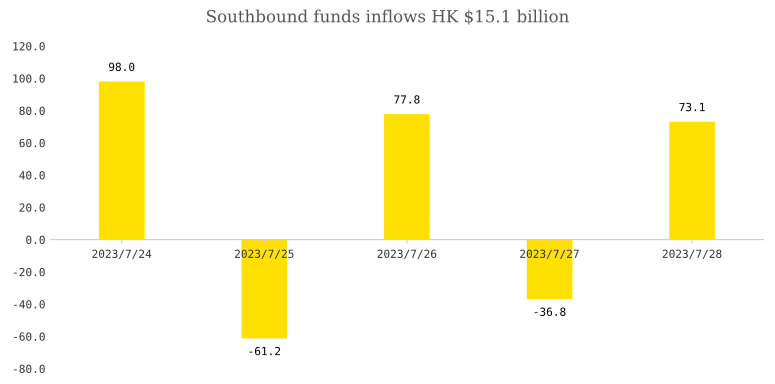 Image resolution: width=775 pixels, height=384 pixels. Describe the element at coordinates (32, 175) in the screenshot. I see `y-tick-label: 40.0` at that location.